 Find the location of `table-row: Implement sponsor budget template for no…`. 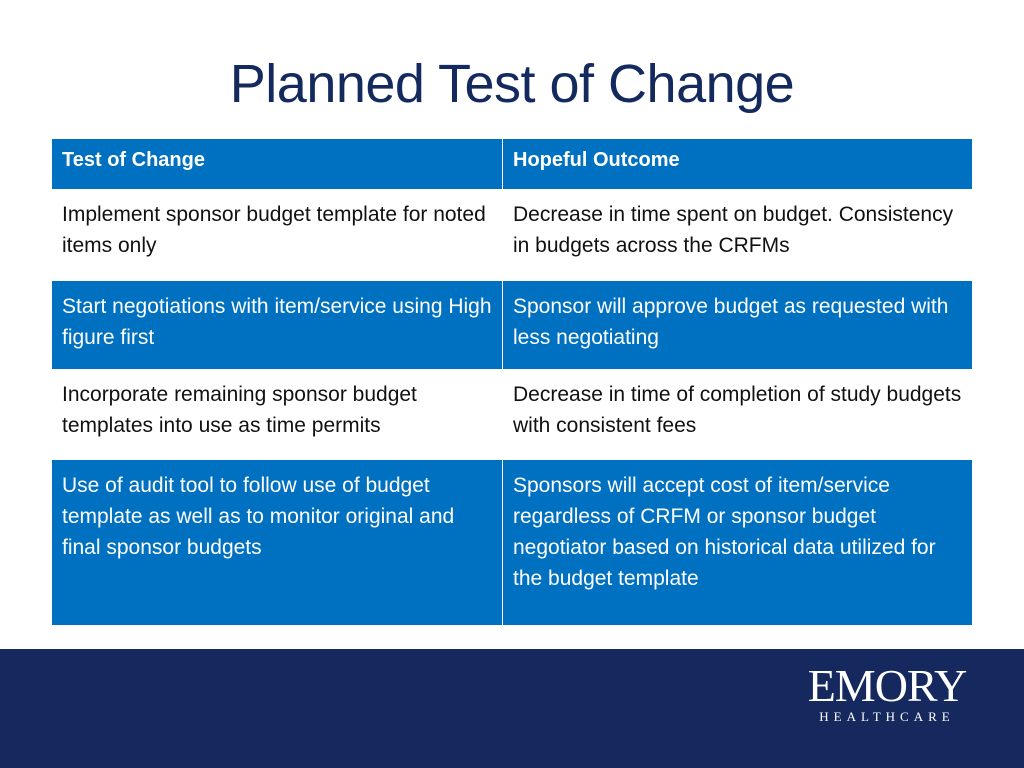

table-row: Implement sponsor budget template for no… is located at coordinates (512, 235).